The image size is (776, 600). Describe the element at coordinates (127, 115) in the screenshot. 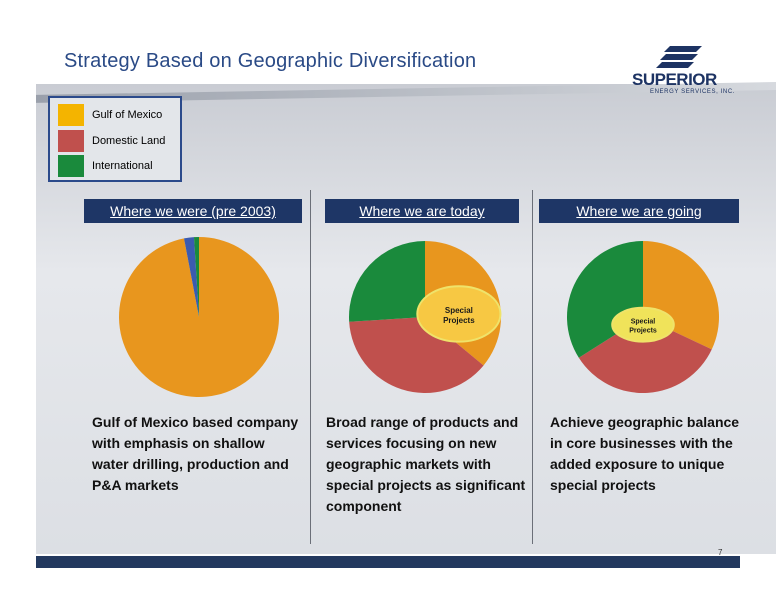

I see `legend-label: Gulf of Mexico` at that location.